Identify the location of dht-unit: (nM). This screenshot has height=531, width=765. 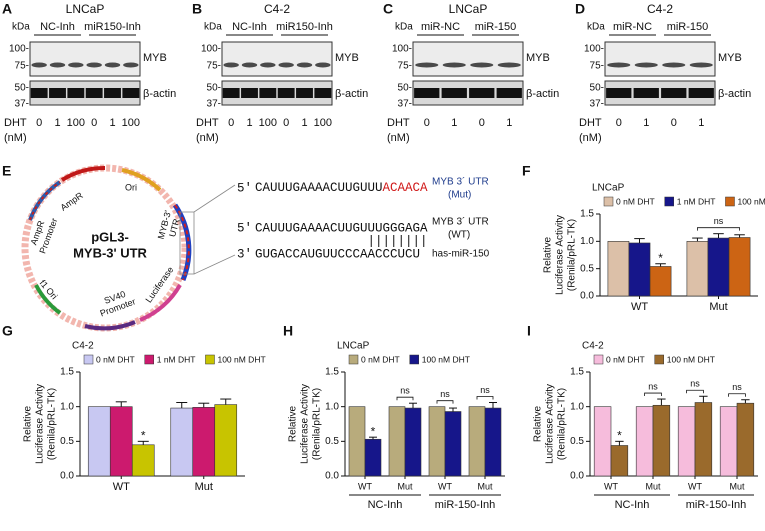
(207, 138).